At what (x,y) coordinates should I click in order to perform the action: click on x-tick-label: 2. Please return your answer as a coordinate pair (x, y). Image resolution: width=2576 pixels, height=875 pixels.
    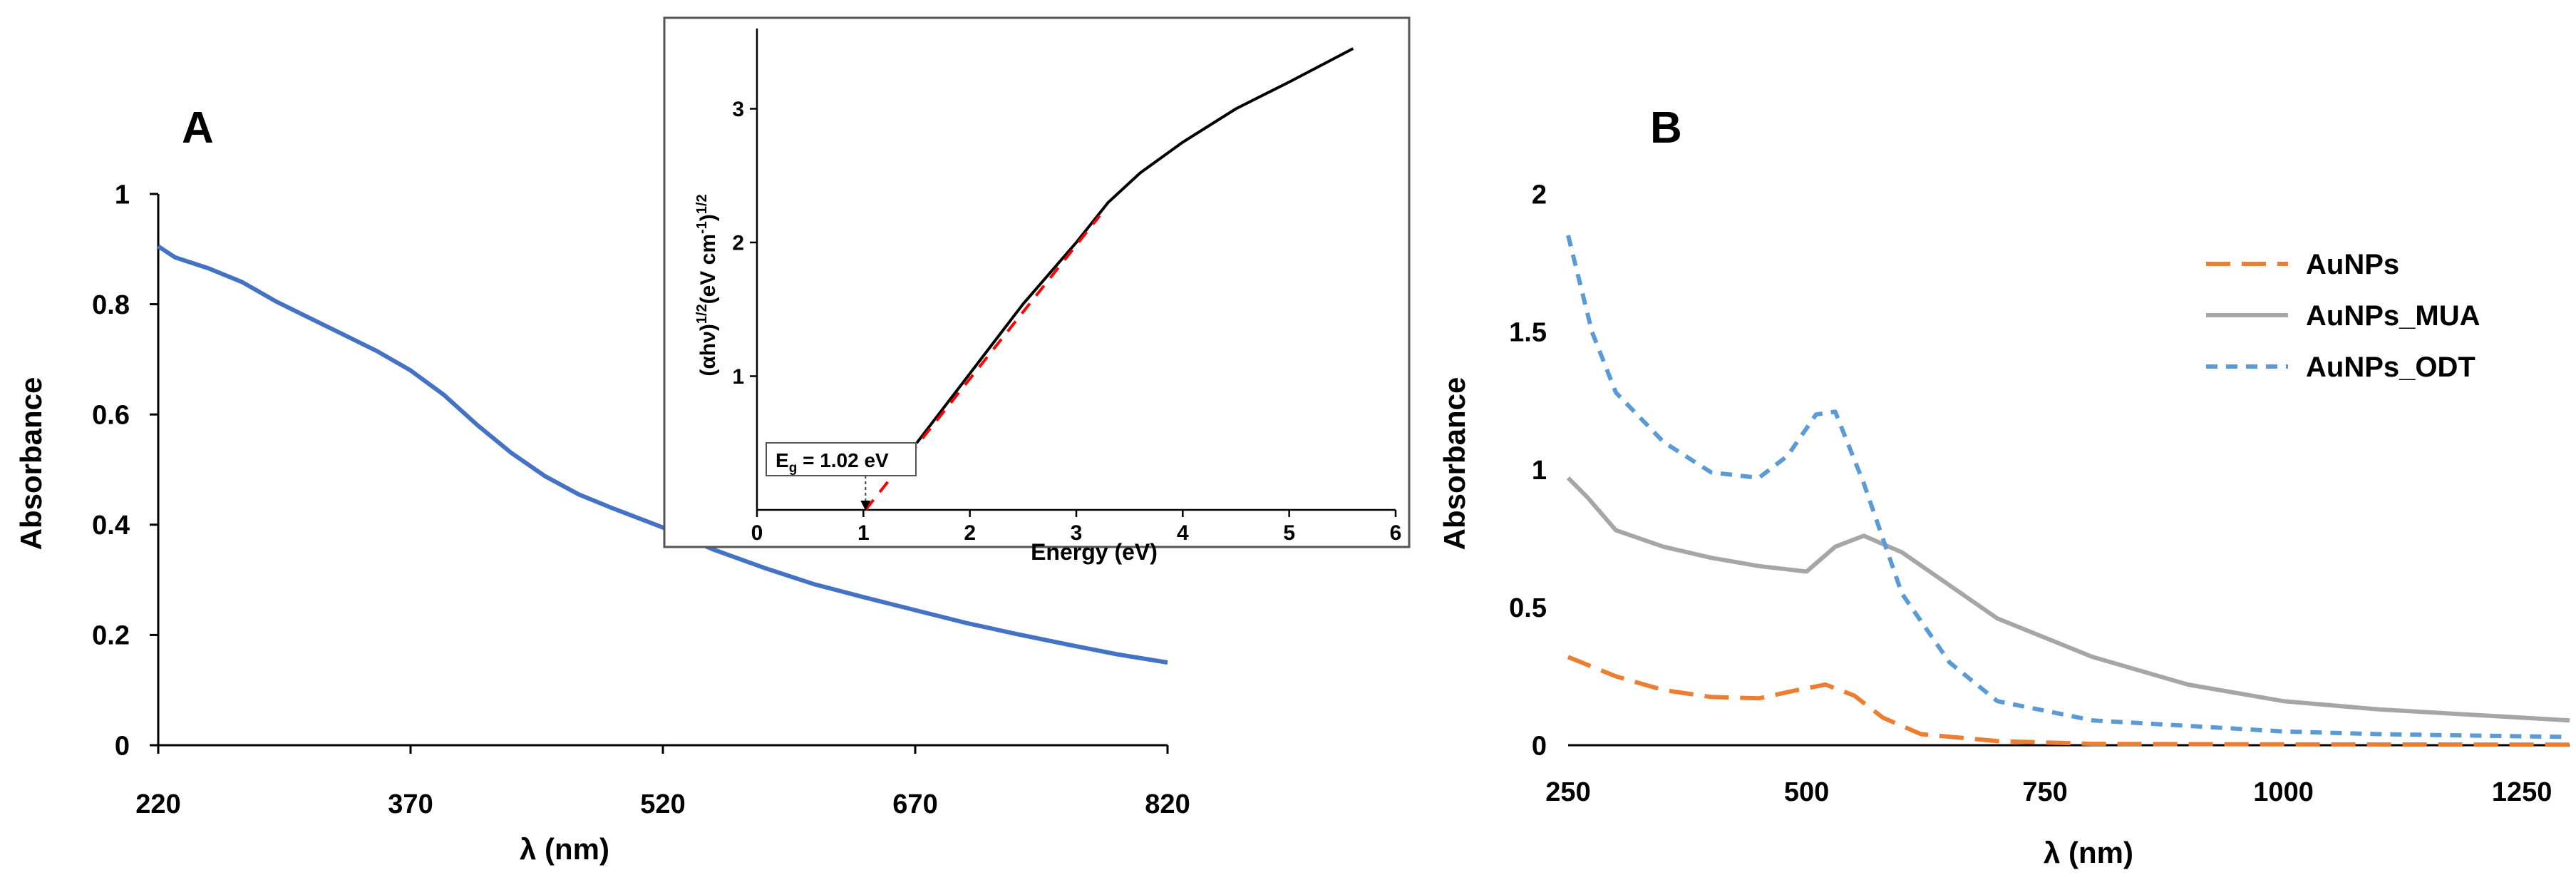
    Looking at the image, I should click on (970, 533).